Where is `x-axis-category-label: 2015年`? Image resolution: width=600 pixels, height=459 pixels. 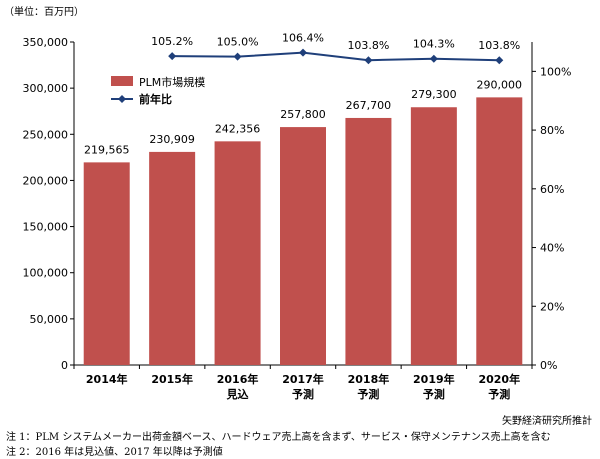
x-axis-category-label: 2015年 is located at coordinates (172, 379).